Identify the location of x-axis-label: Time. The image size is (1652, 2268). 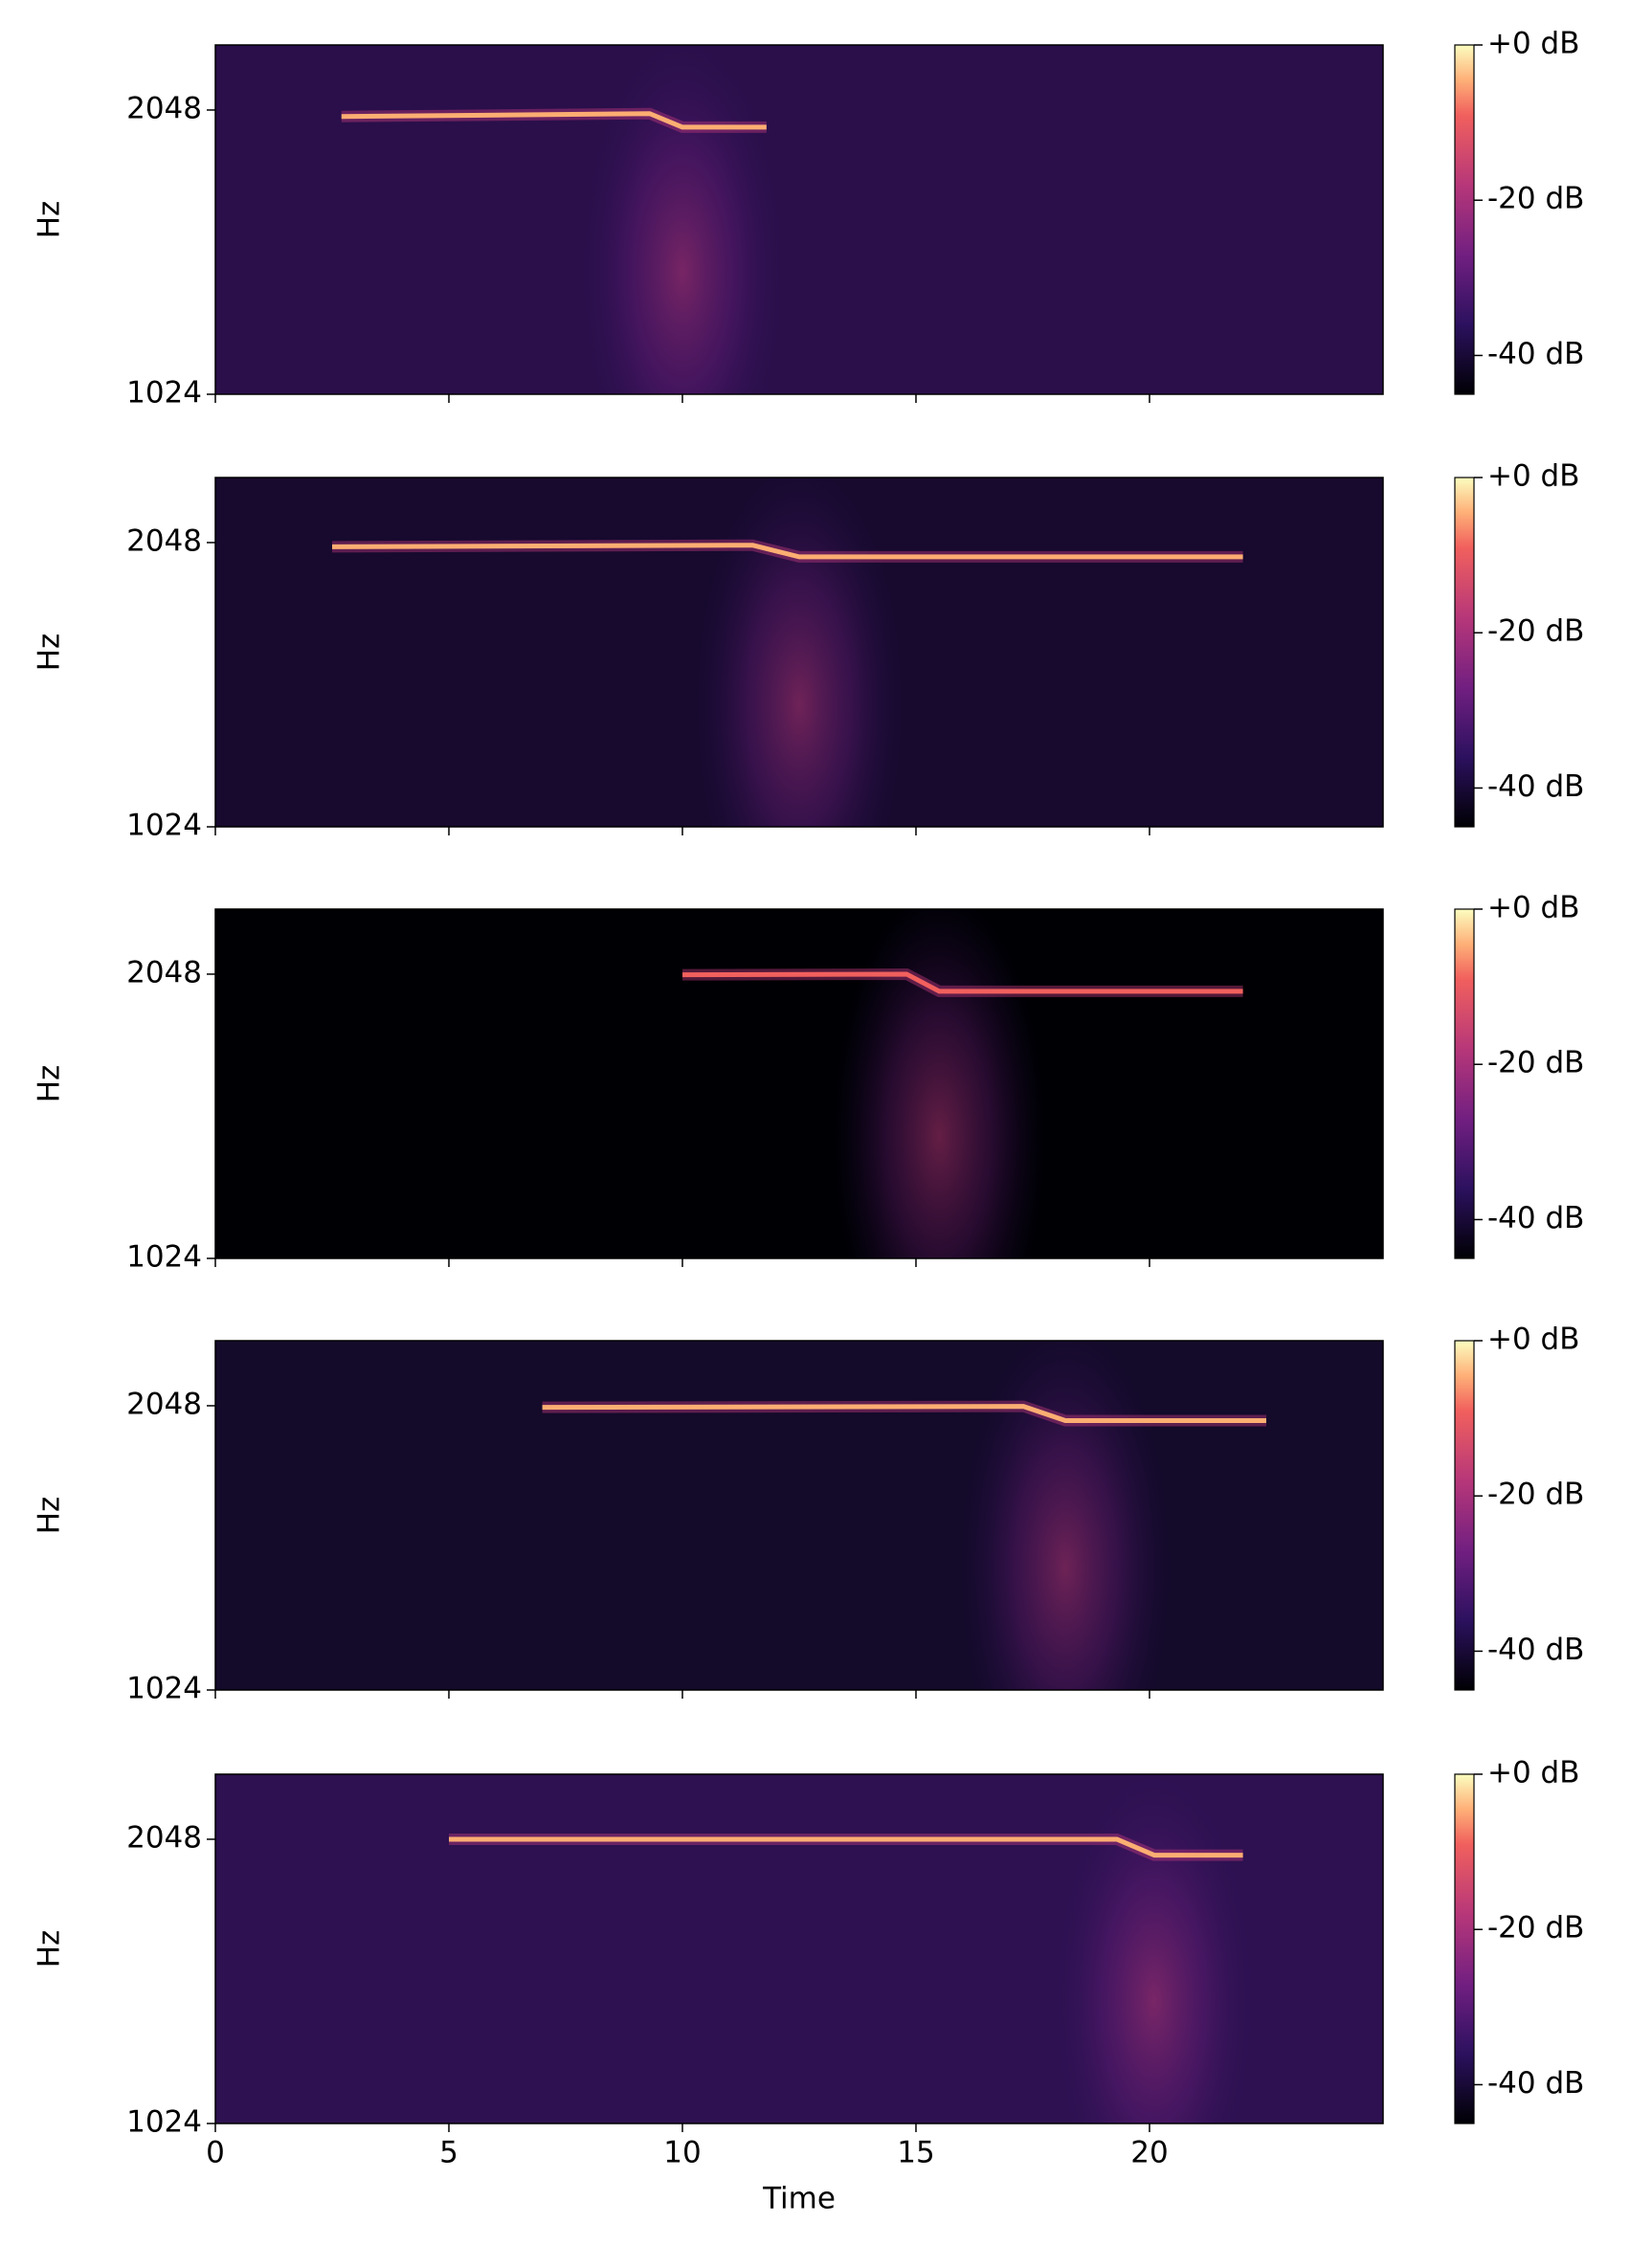
(799, 2199).